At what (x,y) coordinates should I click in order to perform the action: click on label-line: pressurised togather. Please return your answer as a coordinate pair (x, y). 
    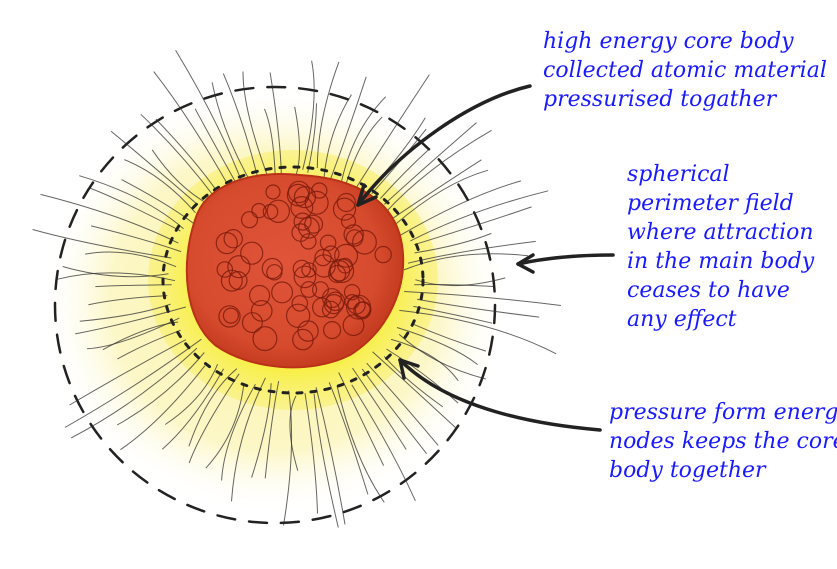
    Looking at the image, I should click on (660, 99).